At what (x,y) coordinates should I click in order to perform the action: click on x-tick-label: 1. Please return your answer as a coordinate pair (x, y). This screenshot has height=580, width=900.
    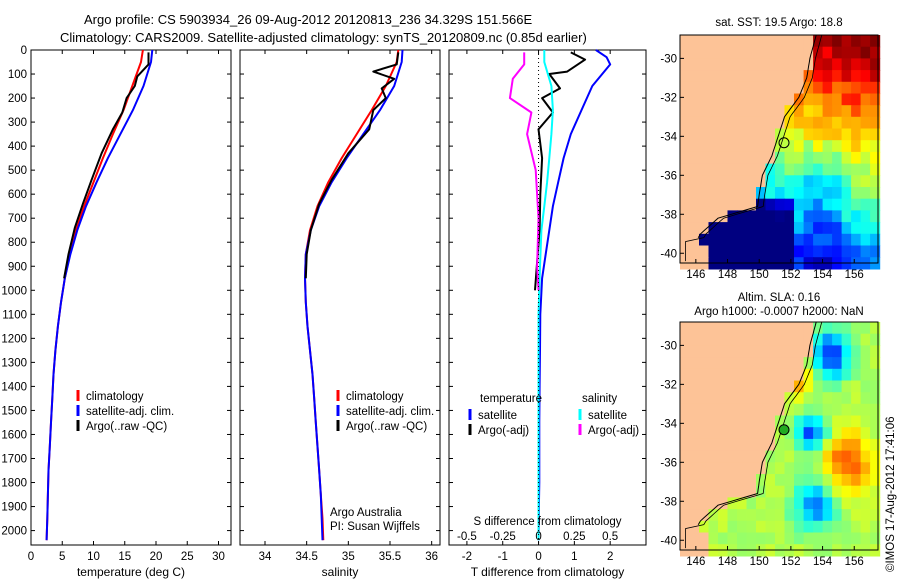
    Looking at the image, I should click on (574, 557).